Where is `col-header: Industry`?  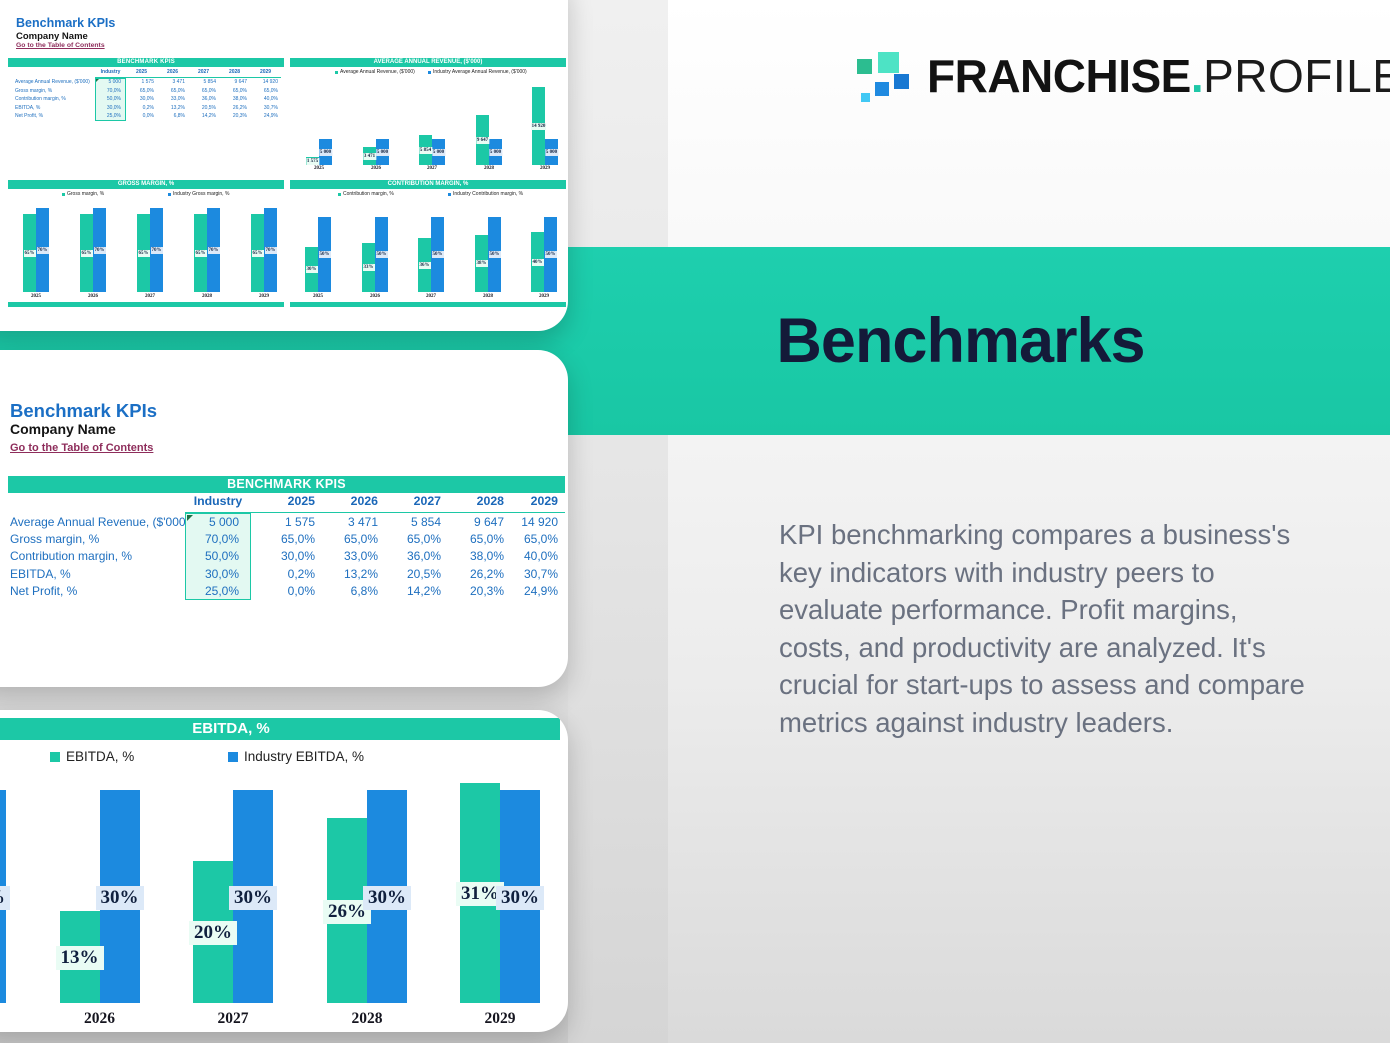 col-header: Industry is located at coordinates (218, 501).